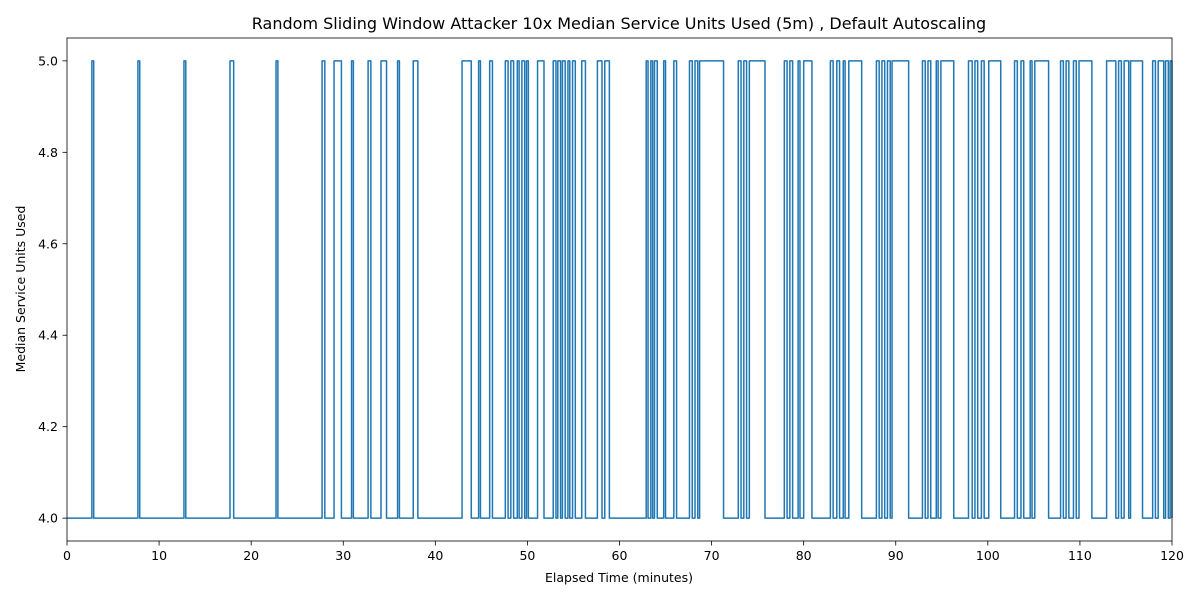  What do you see at coordinates (527, 555) in the screenshot?
I see `x-tick-label: 50` at bounding box center [527, 555].